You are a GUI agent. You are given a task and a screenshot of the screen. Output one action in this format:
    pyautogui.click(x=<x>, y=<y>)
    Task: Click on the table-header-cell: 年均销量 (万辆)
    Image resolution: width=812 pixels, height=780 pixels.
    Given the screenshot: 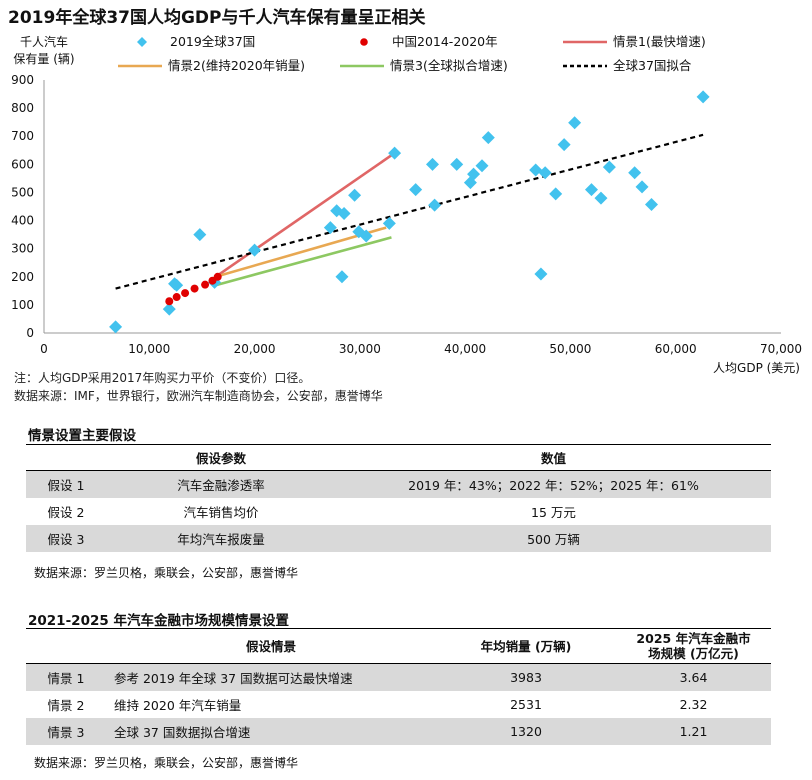 What is the action you would take?
    pyautogui.click(x=526, y=646)
    